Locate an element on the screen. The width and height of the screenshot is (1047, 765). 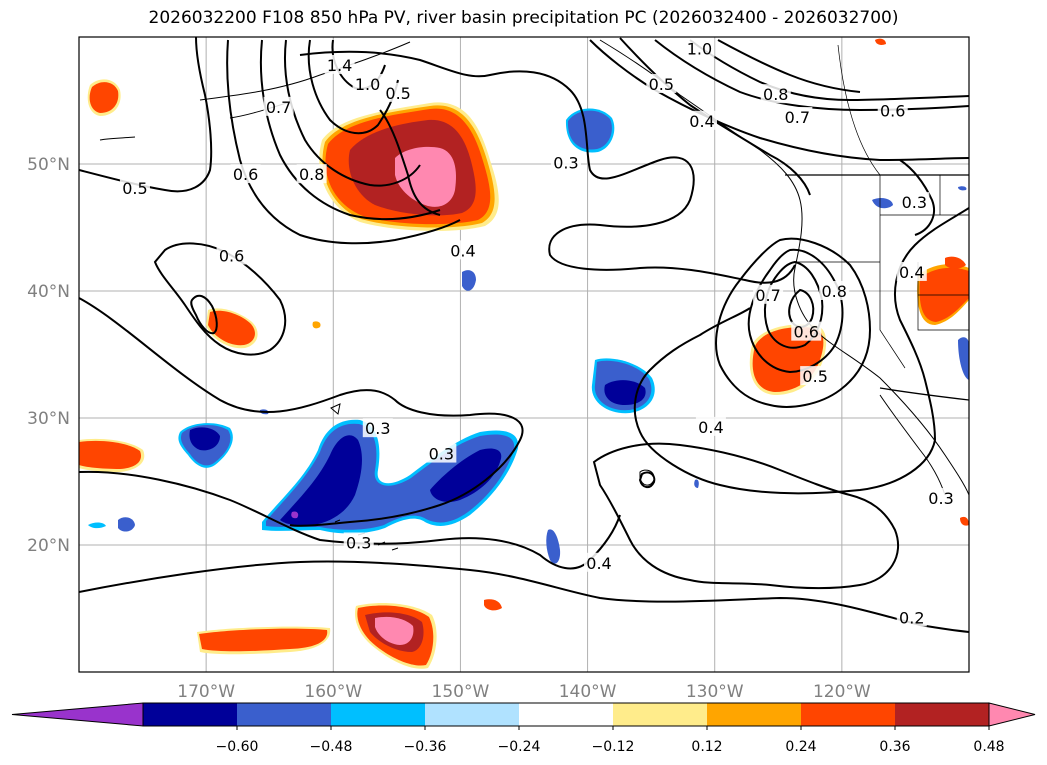
contour-label: 0.4 is located at coordinates (911, 272).